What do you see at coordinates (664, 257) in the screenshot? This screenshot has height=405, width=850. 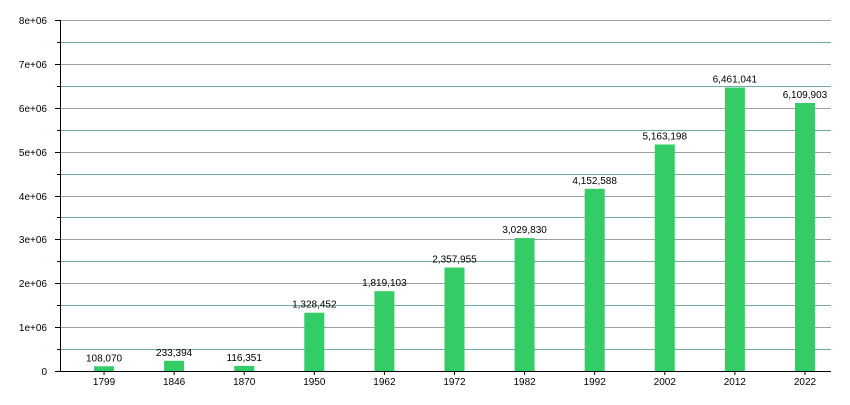 I see `bar-2002` at bounding box center [664, 257].